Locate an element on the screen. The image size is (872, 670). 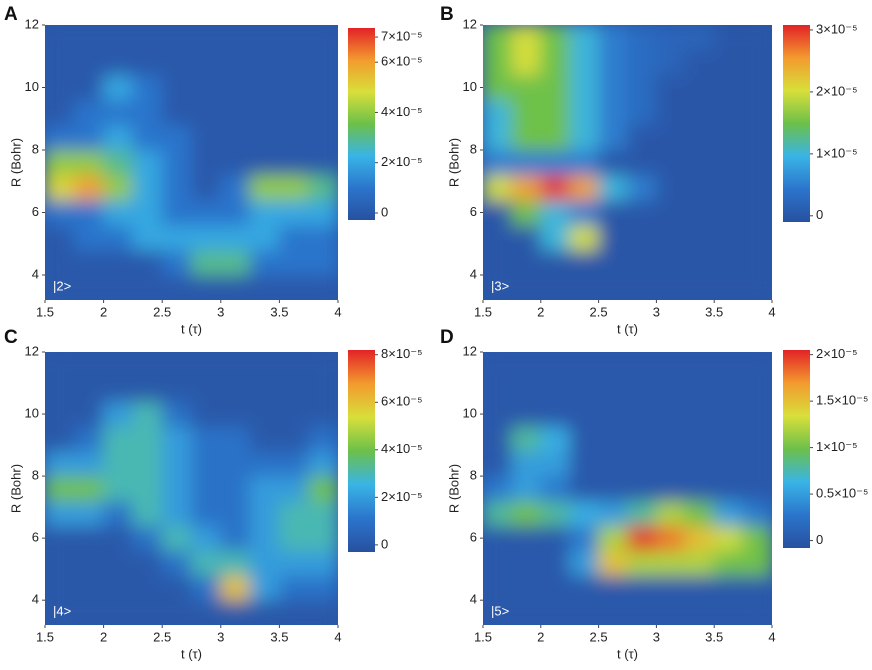
state-annotation: |2> is located at coordinates (62, 285).